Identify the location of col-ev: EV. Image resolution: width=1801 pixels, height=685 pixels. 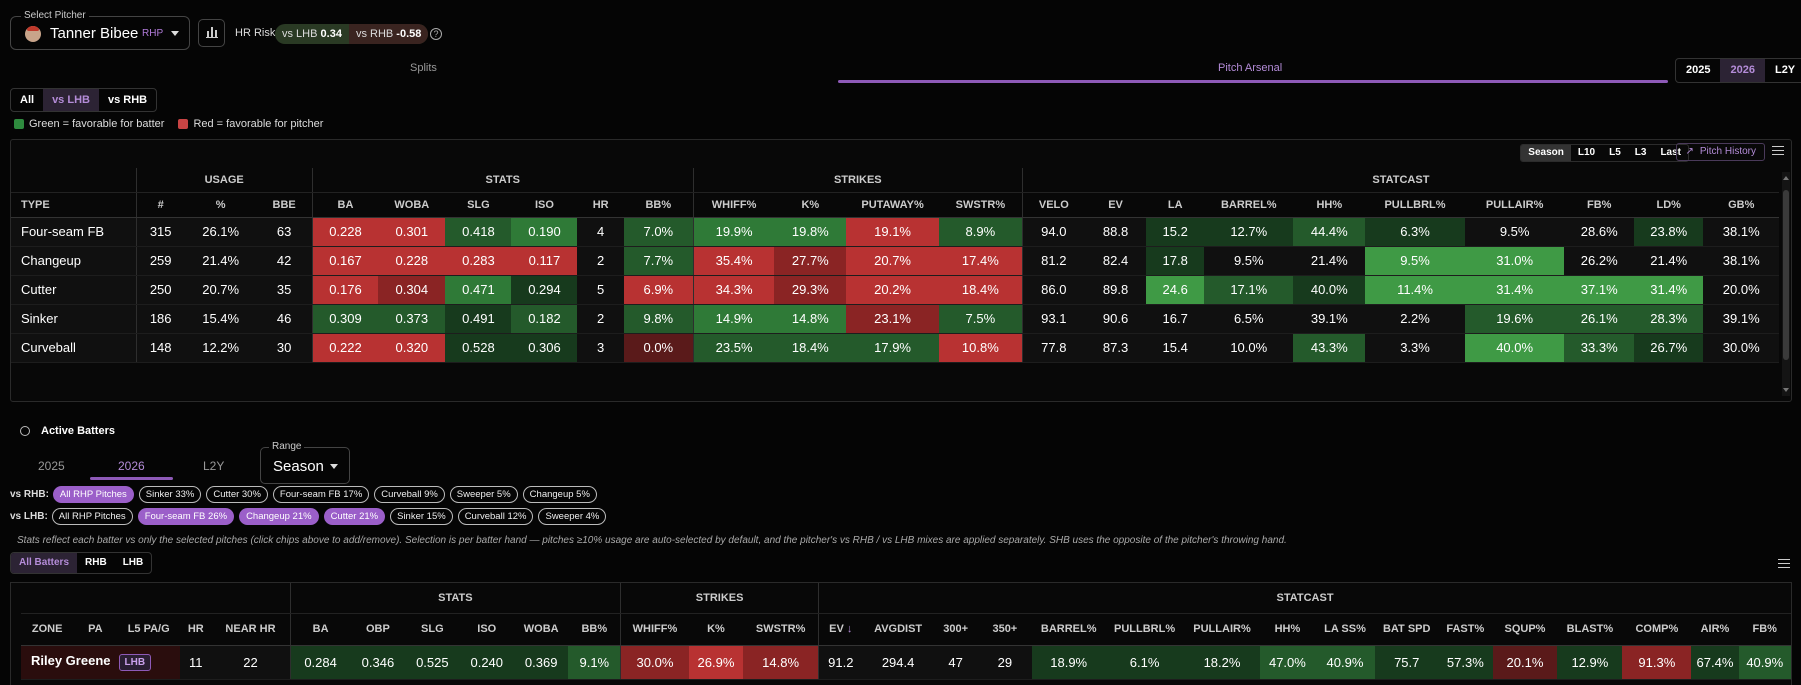
(1115, 205).